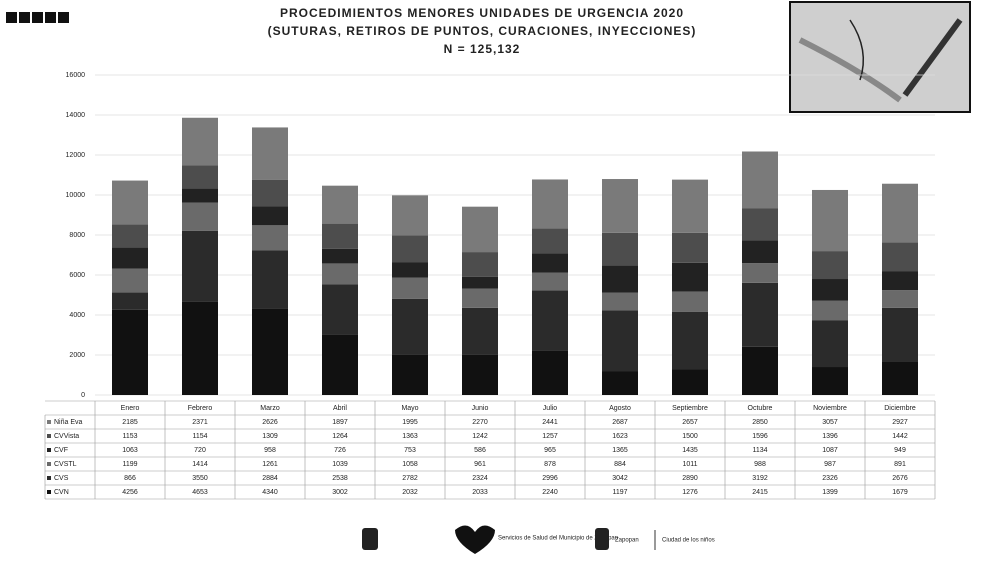 The width and height of the screenshot is (997, 563). Describe the element at coordinates (340, 464) in the screenshot. I see `table-value: 1039` at that location.